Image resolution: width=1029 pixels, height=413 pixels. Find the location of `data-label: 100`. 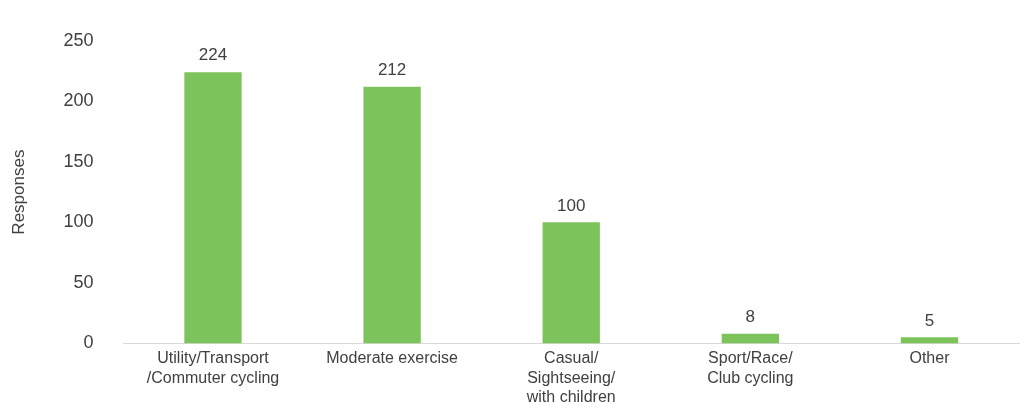

data-label: 100 is located at coordinates (571, 205).